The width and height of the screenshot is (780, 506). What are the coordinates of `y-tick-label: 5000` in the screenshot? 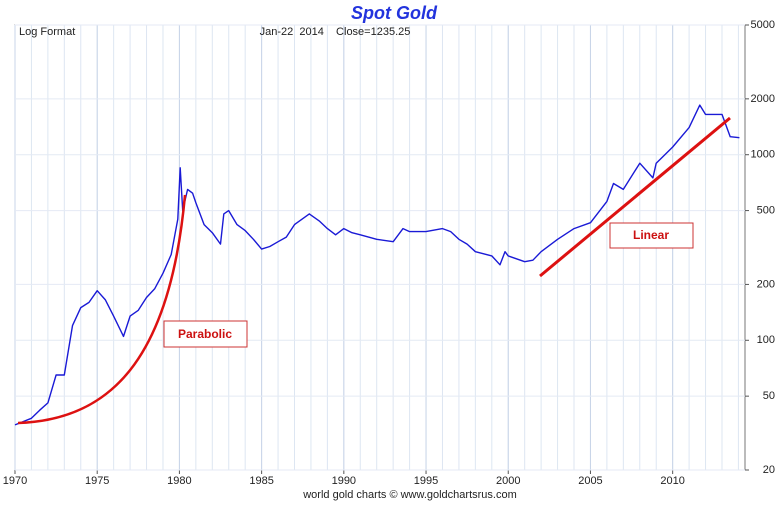 It's located at (763, 25).